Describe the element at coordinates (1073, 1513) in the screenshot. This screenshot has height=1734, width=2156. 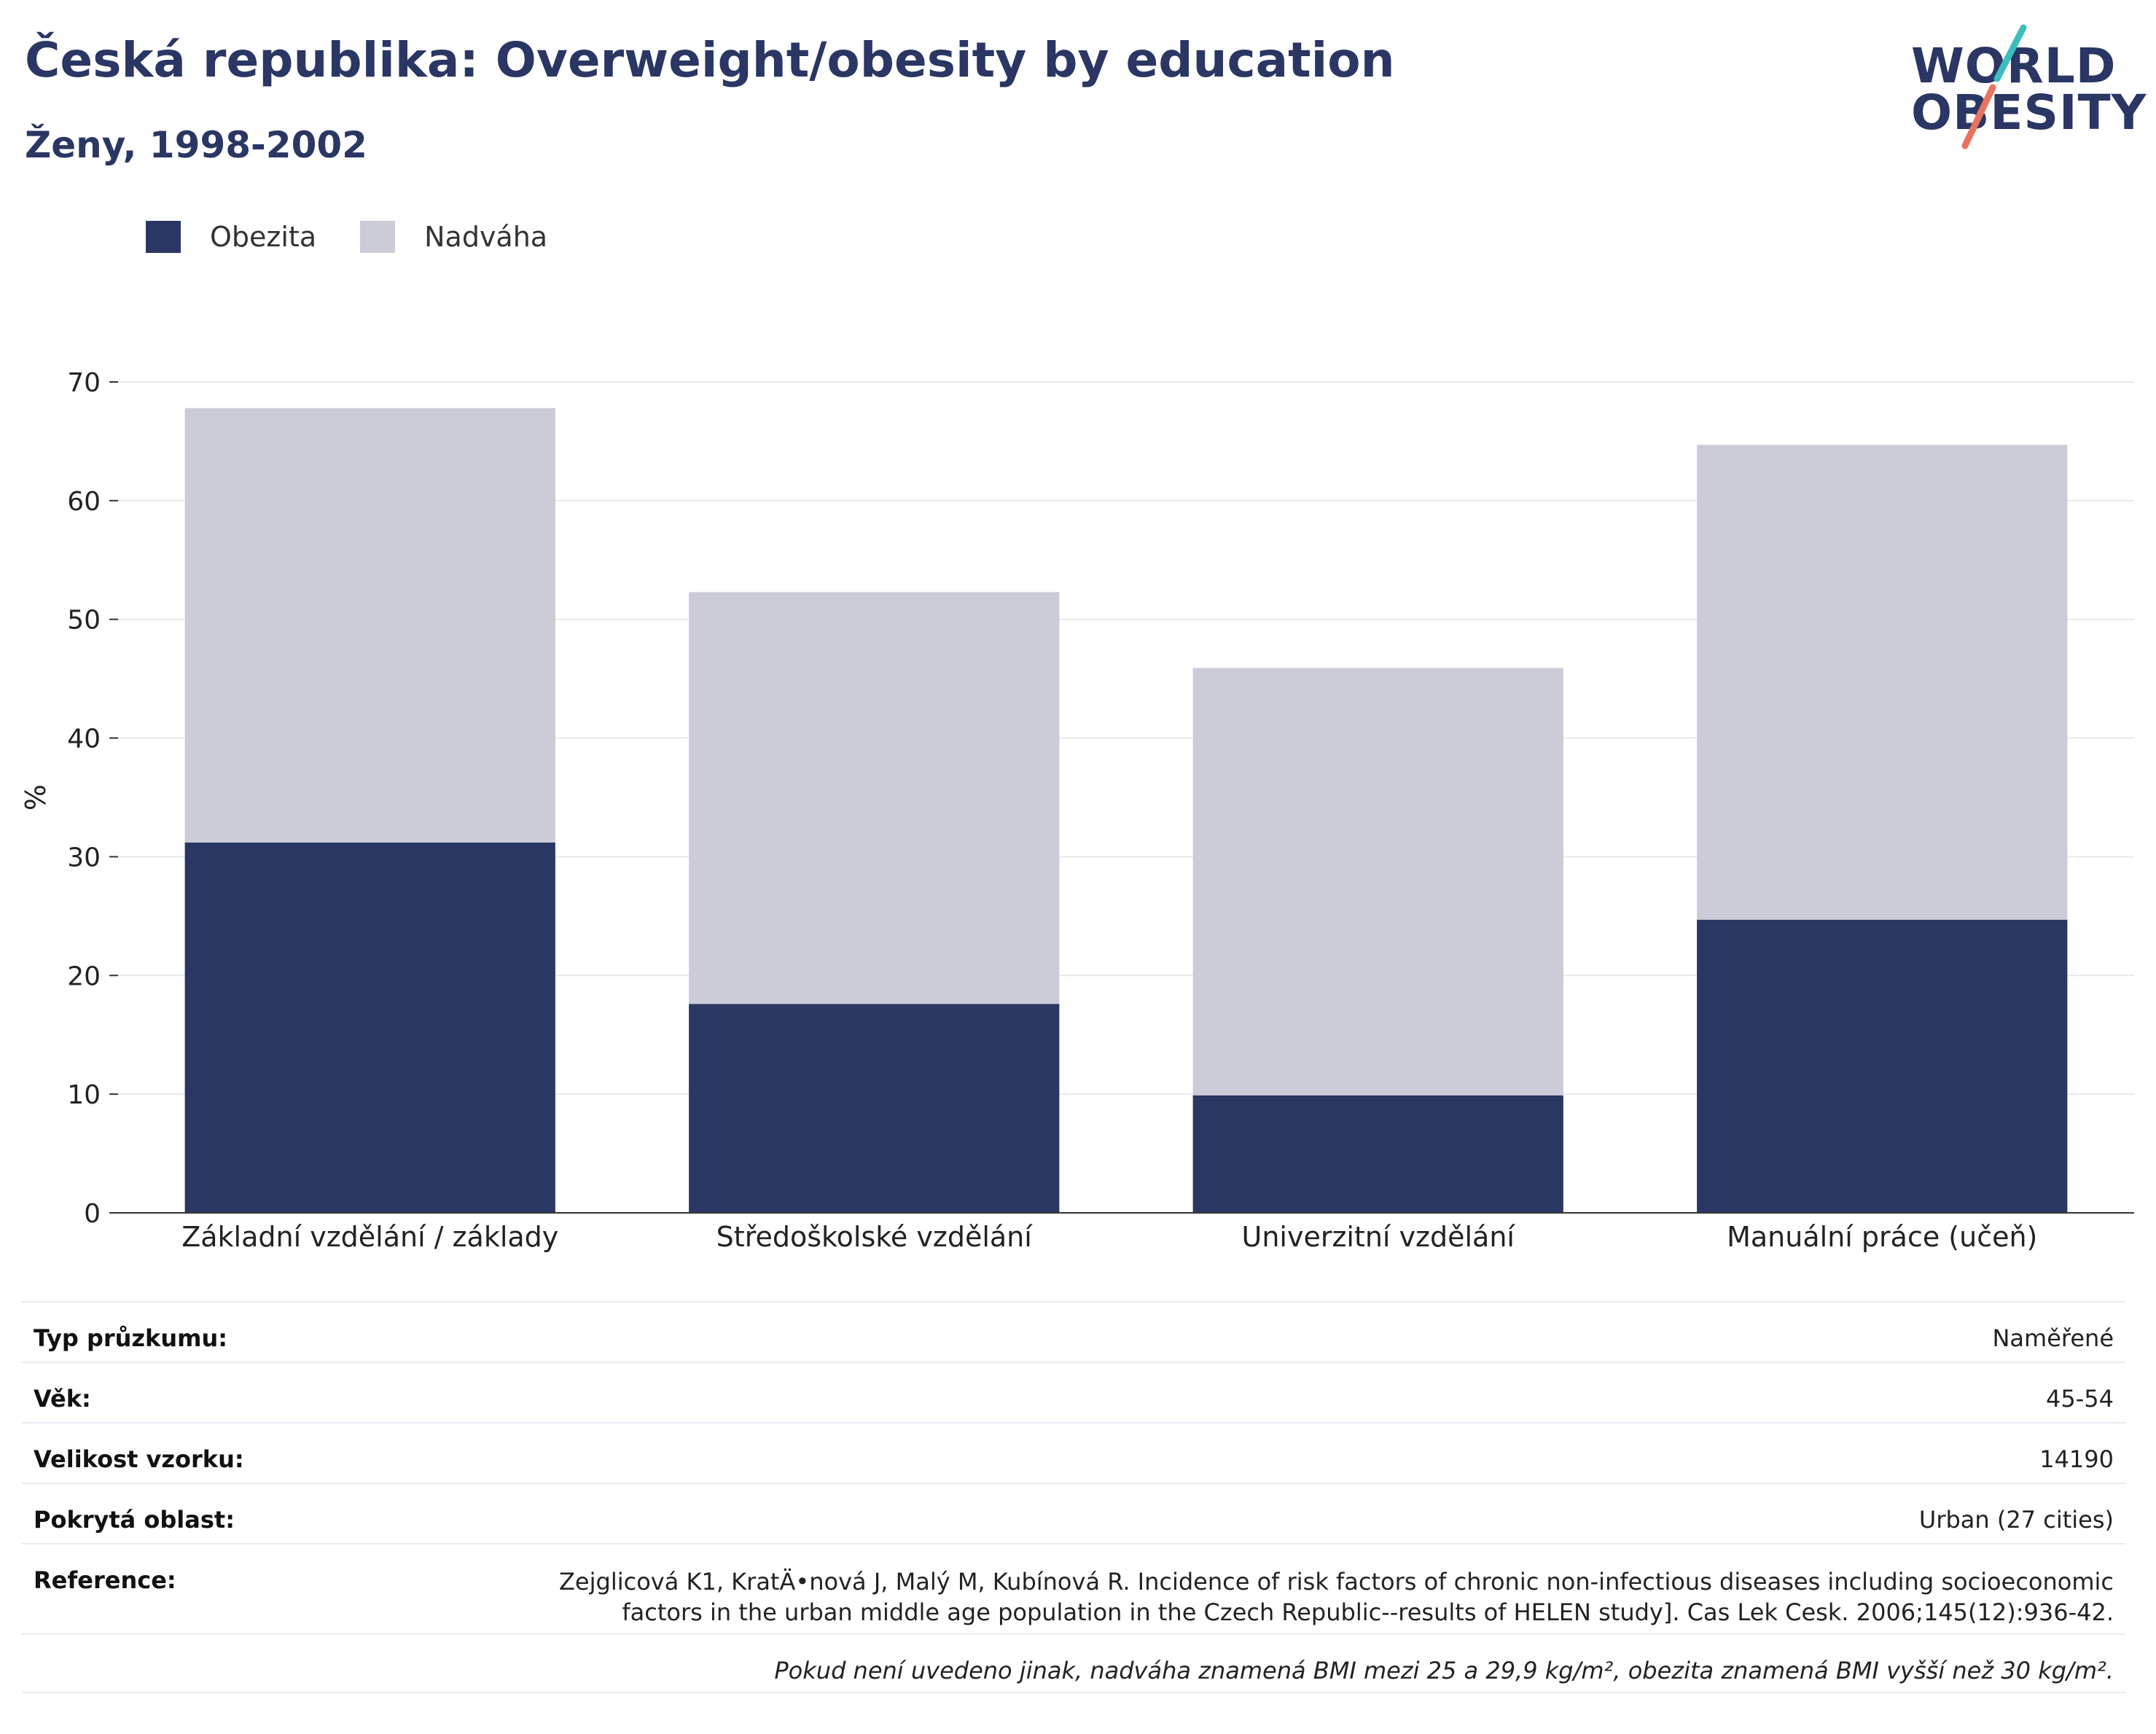
I see `info-row-area: Pokrytá oblast: Urban (27 cities)` at that location.